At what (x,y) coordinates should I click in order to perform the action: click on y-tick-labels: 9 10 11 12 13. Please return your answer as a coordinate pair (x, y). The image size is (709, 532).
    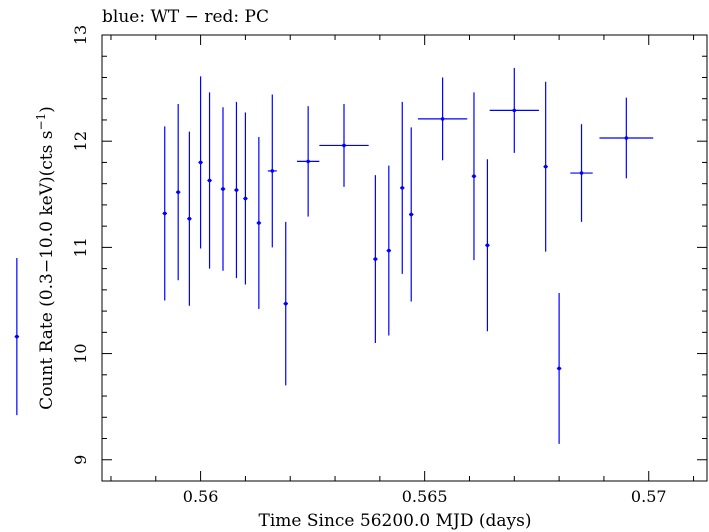
    Looking at the image, I should click on (80, 245).